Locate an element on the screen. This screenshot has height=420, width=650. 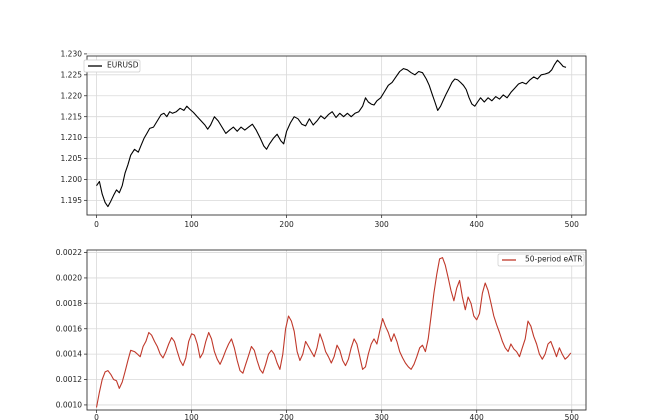
y-tick-label: 1.210 is located at coordinates (72, 137).